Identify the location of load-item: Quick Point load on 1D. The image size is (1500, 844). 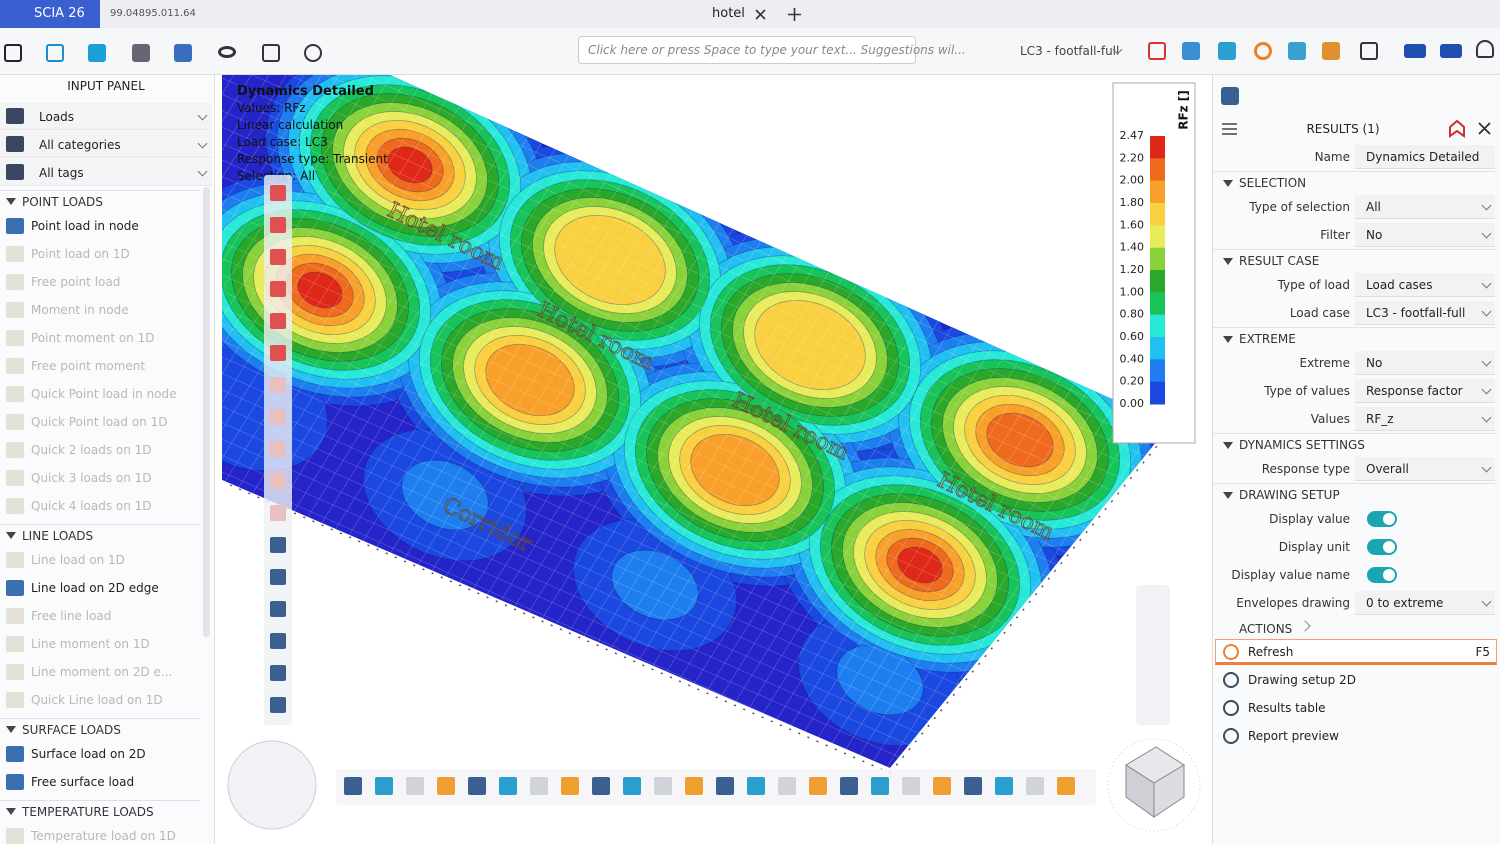
(99, 422).